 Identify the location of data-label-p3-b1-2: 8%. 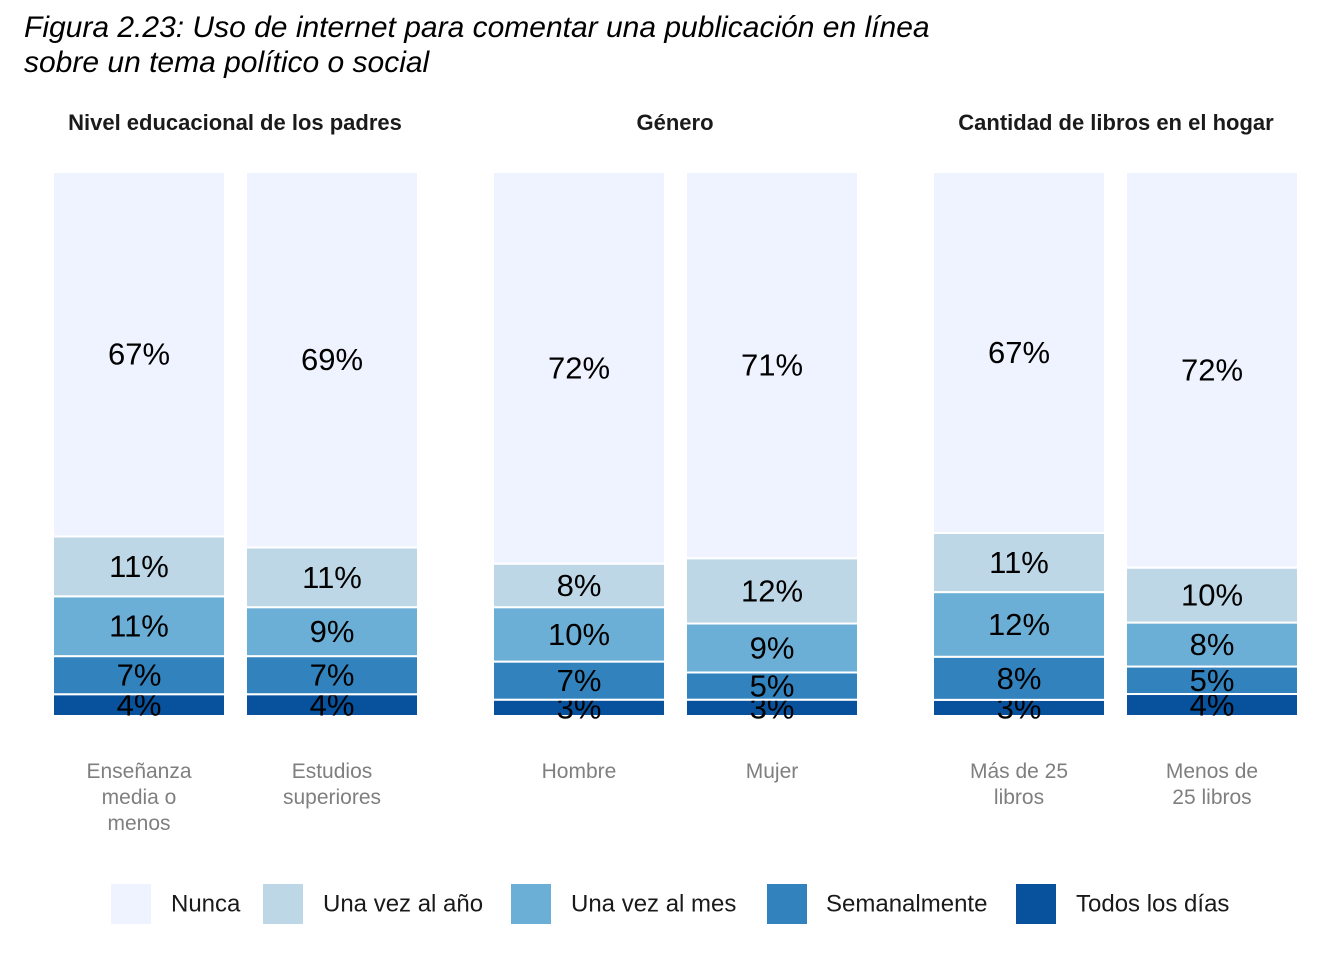
(1019, 678).